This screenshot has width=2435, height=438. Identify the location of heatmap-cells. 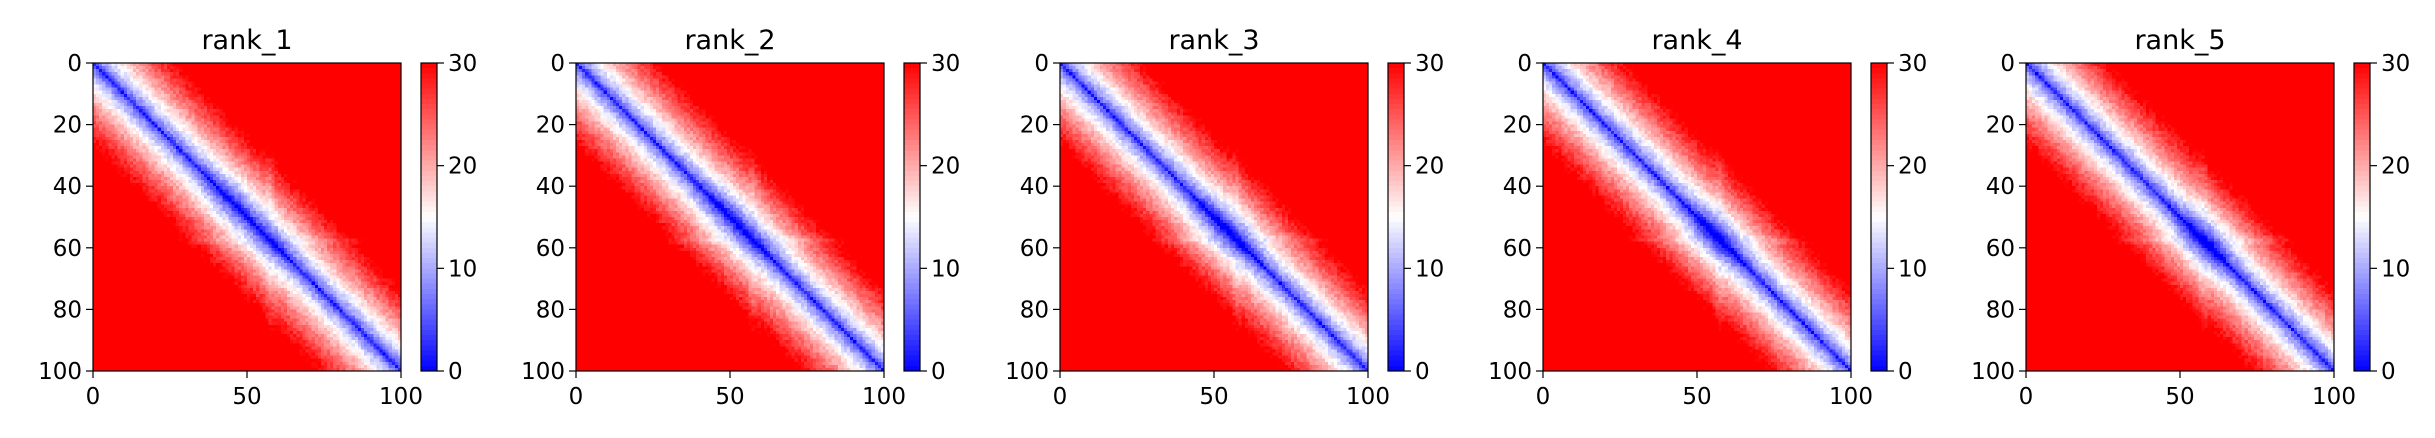
(247, 217).